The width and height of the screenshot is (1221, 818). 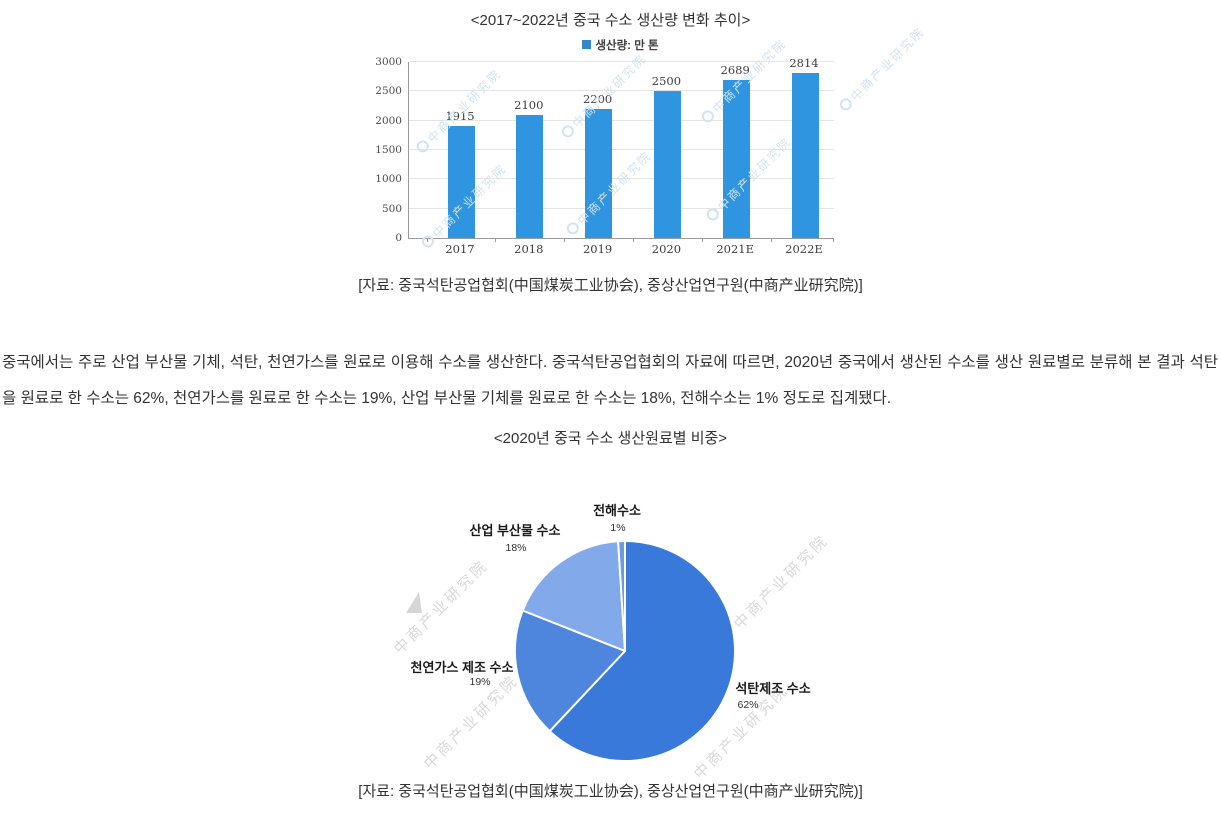 What do you see at coordinates (617, 510) in the screenshot?
I see `pie-slice-label: 전해수소` at bounding box center [617, 510].